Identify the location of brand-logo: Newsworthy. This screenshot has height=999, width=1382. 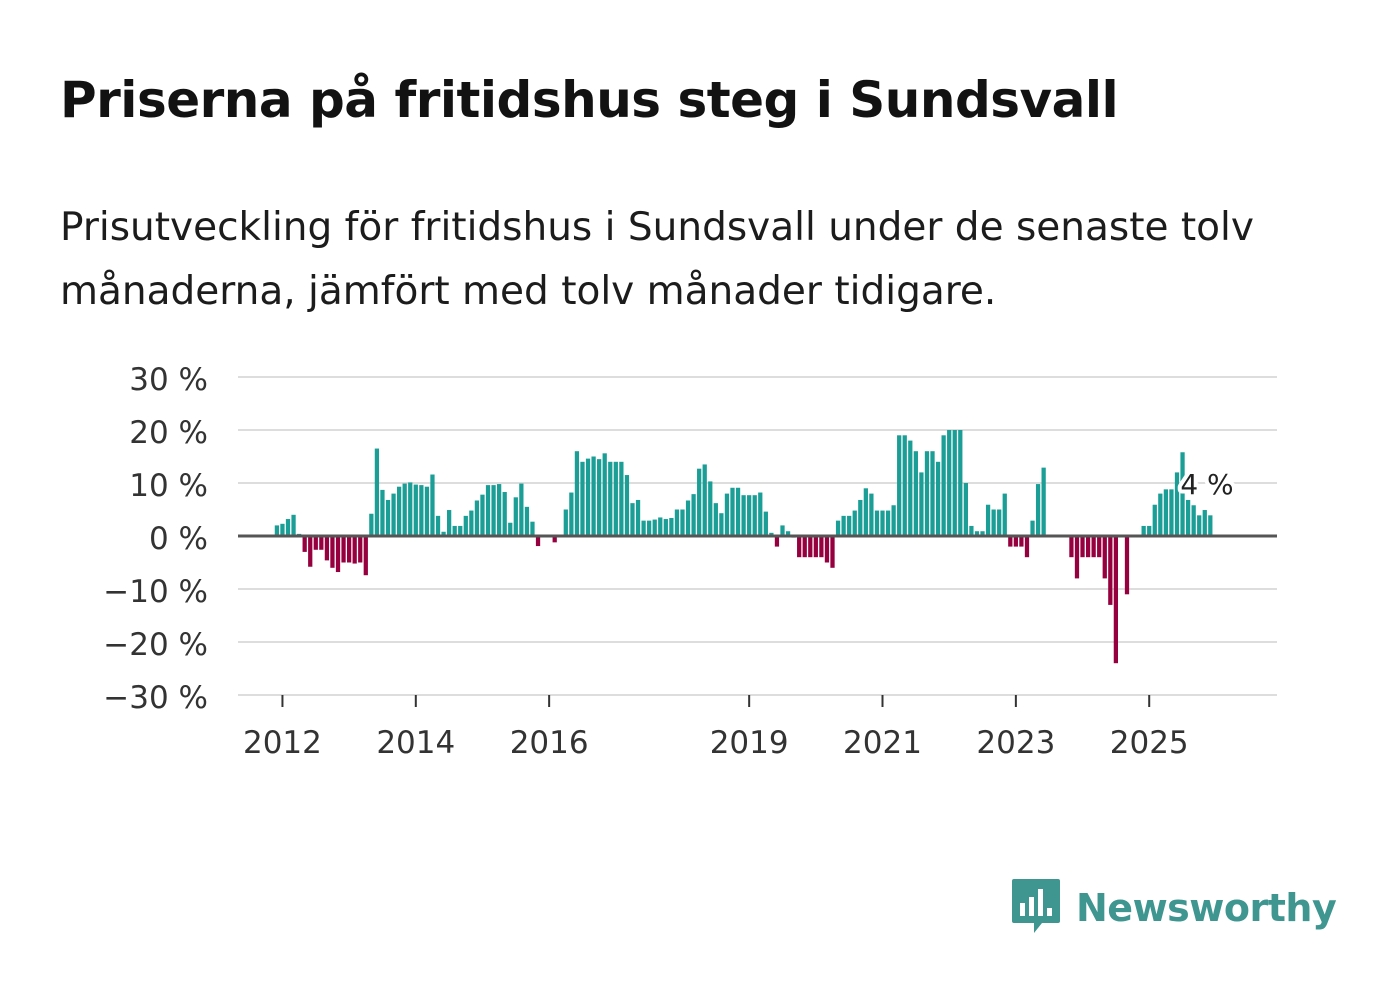
(1173, 908).